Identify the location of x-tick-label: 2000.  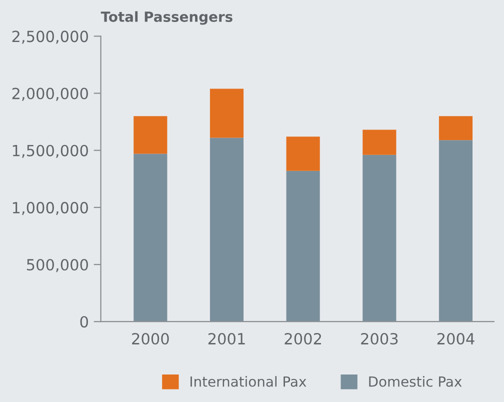
(150, 338).